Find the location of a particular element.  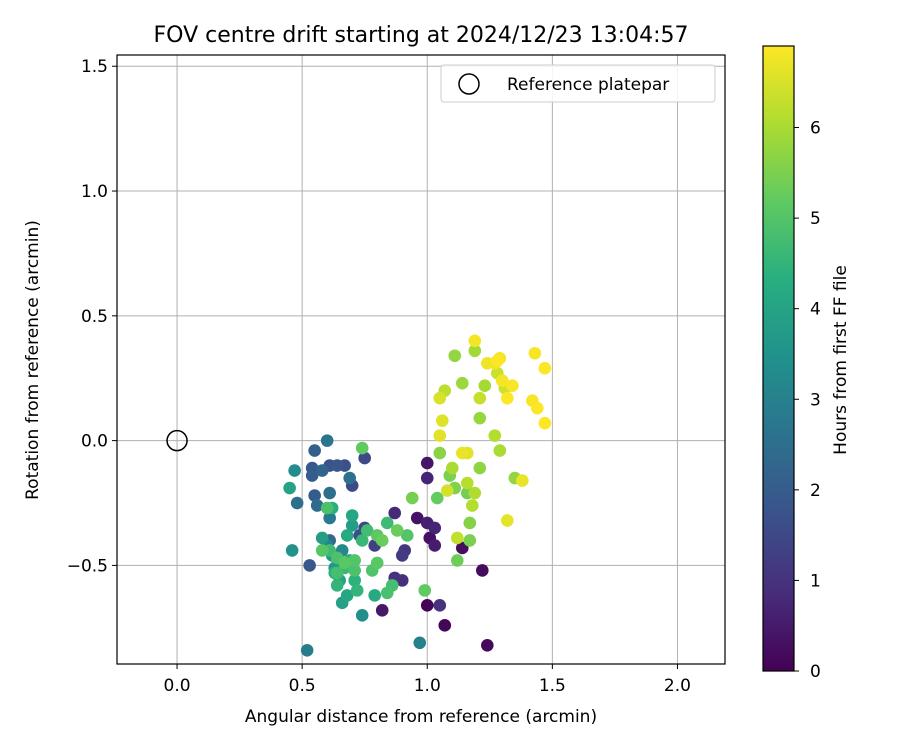

colorbar-tick-label: 4 is located at coordinates (815, 310).